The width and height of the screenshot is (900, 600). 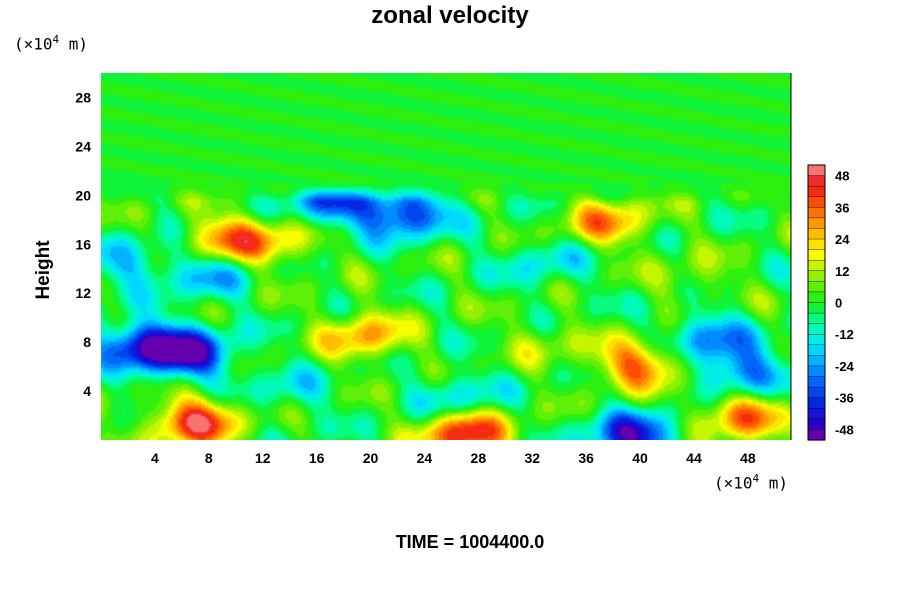 What do you see at coordinates (748, 458) in the screenshot?
I see `x-tick-label: 48` at bounding box center [748, 458].